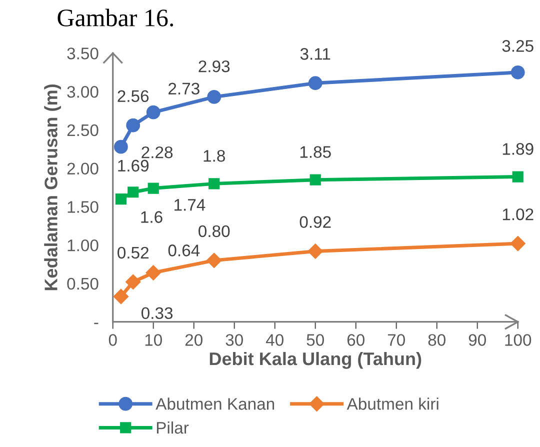 The width and height of the screenshot is (540, 447). I want to click on data-label: 3.25, so click(518, 46).